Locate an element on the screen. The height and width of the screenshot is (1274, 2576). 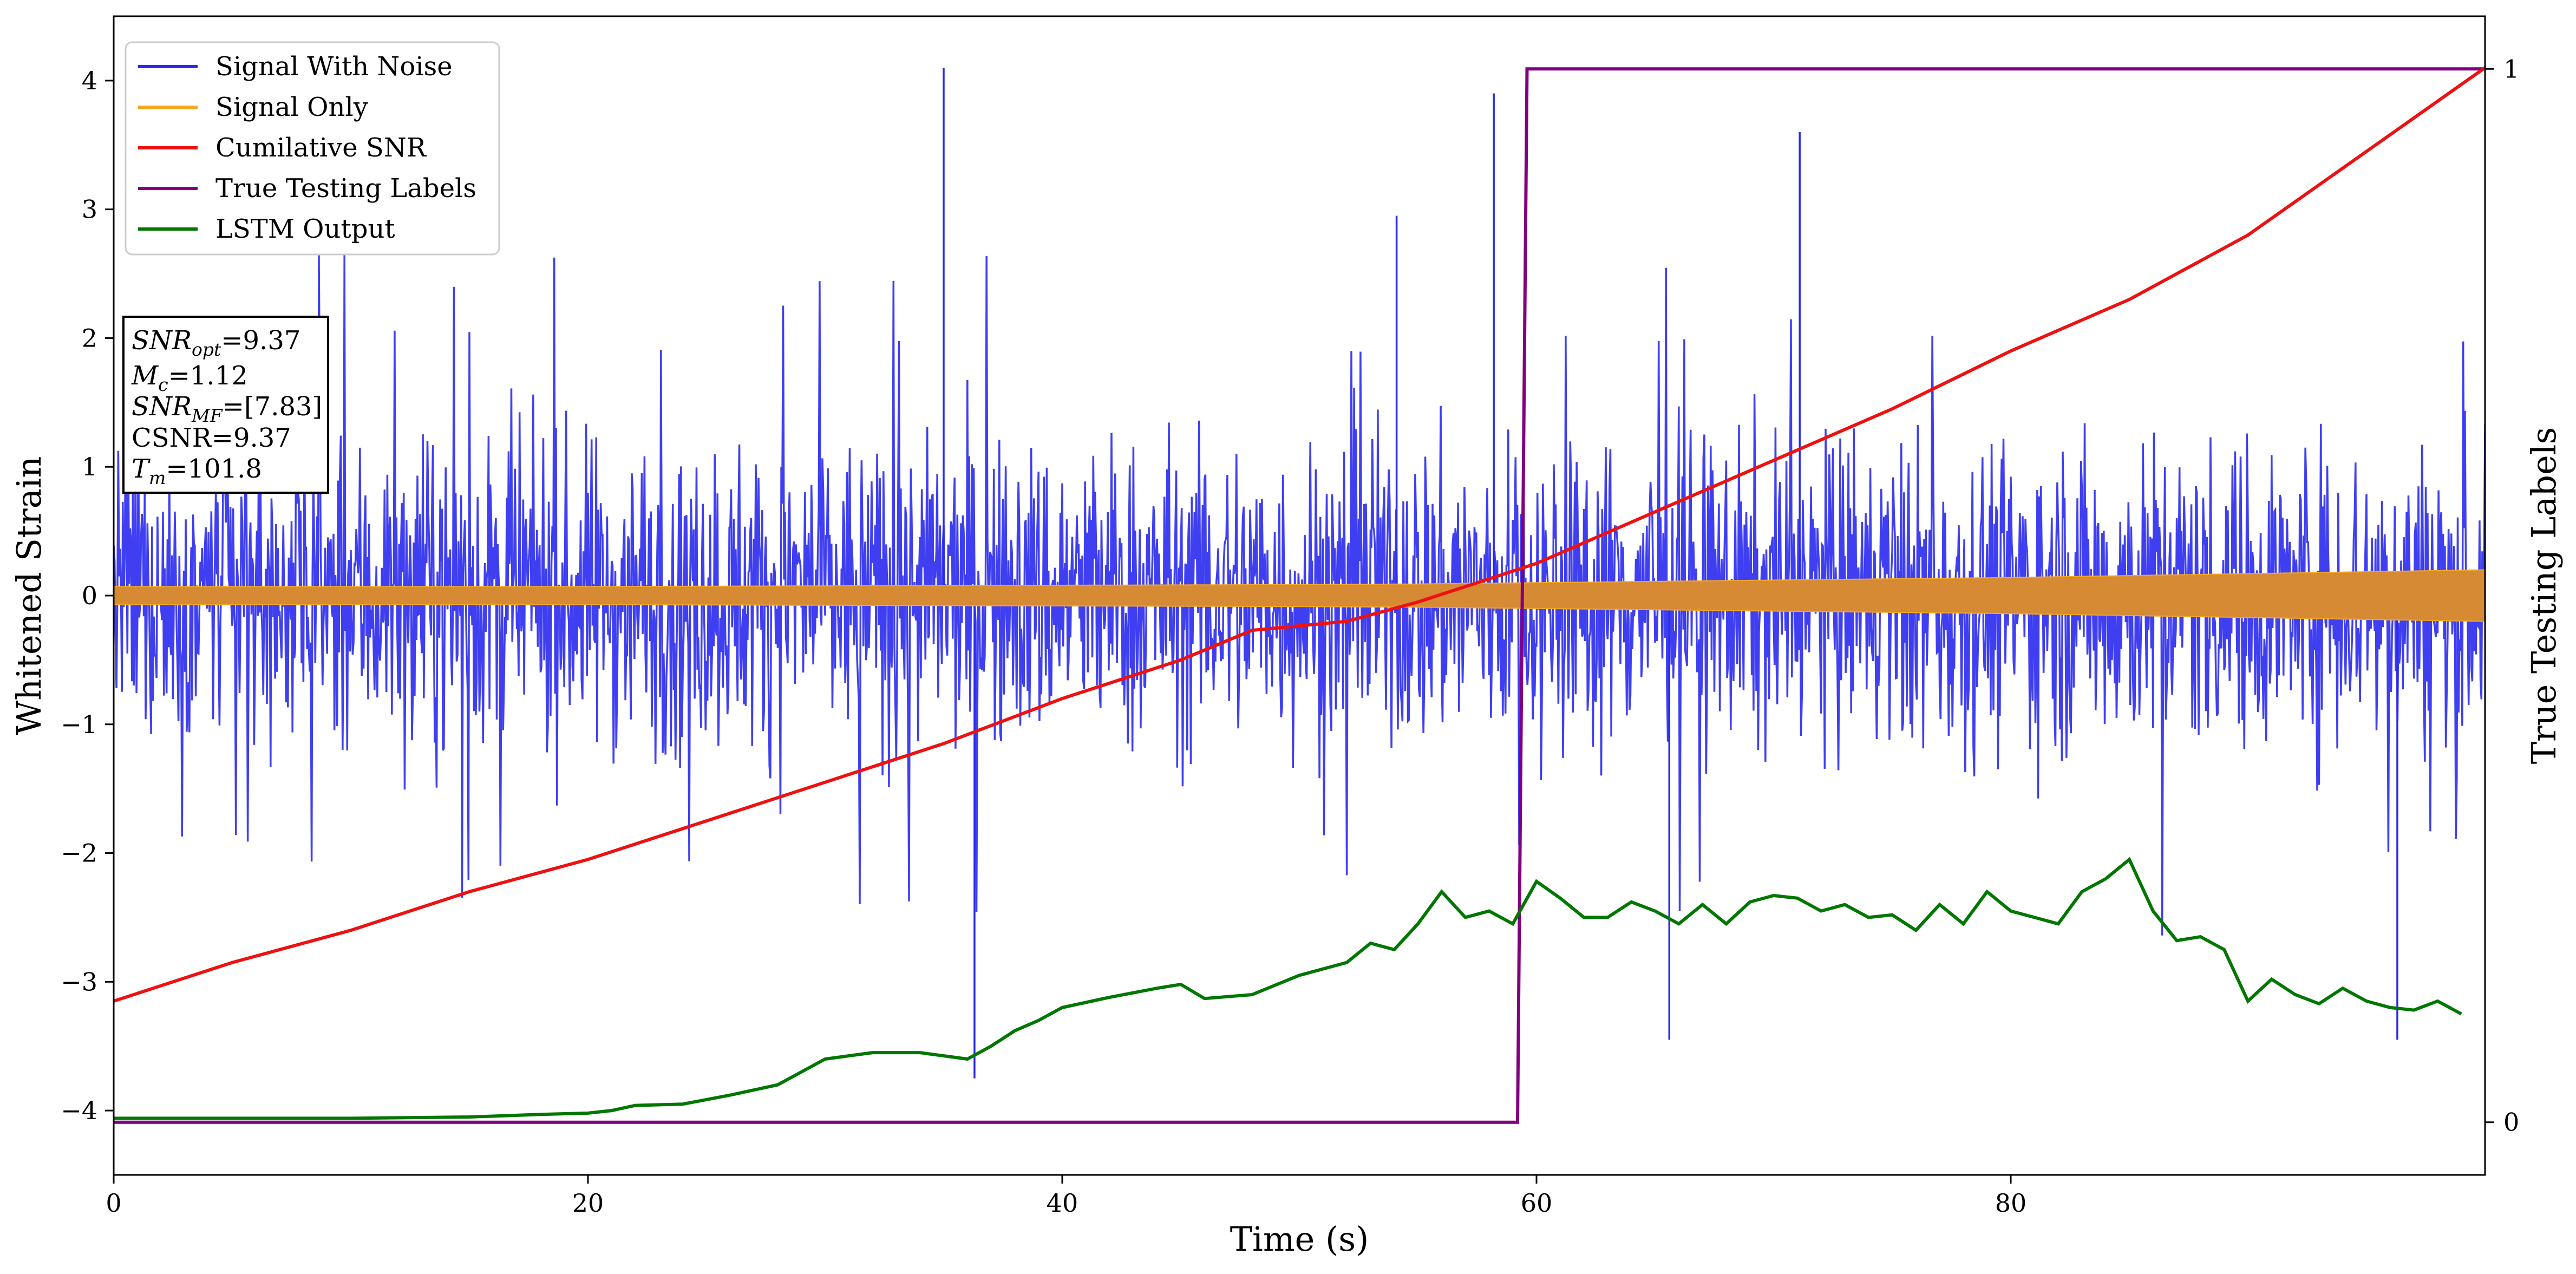
y-tick-label: 2 is located at coordinates (90, 337).